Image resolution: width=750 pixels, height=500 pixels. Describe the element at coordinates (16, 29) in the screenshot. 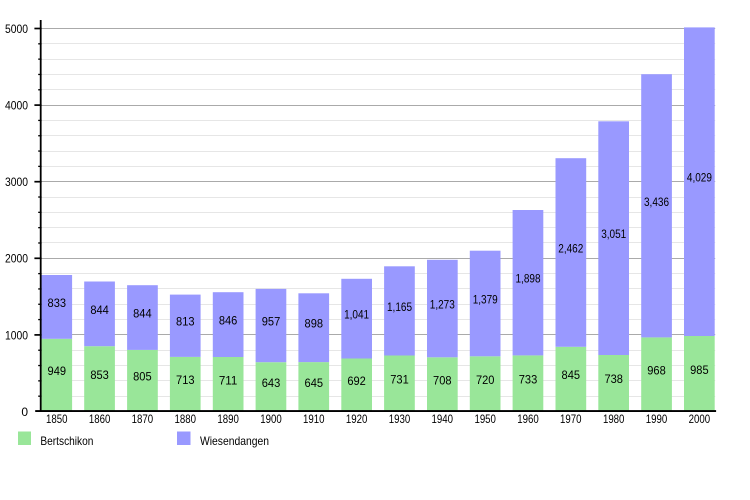

I see `svg-text: 5000` at that location.